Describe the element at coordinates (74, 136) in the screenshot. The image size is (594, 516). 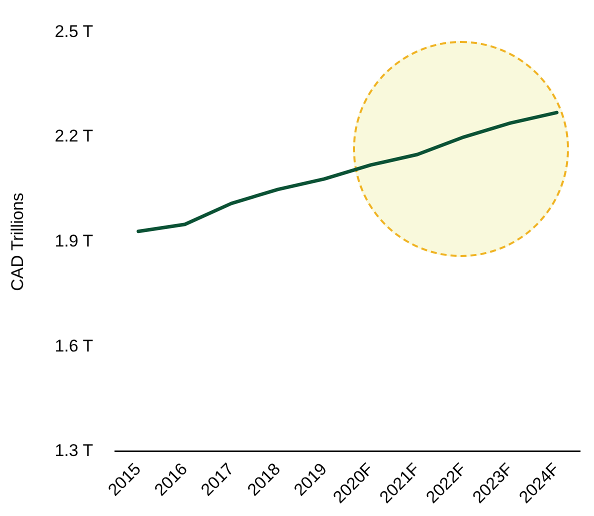
I see `y-tick-label: 2.2 T` at that location.